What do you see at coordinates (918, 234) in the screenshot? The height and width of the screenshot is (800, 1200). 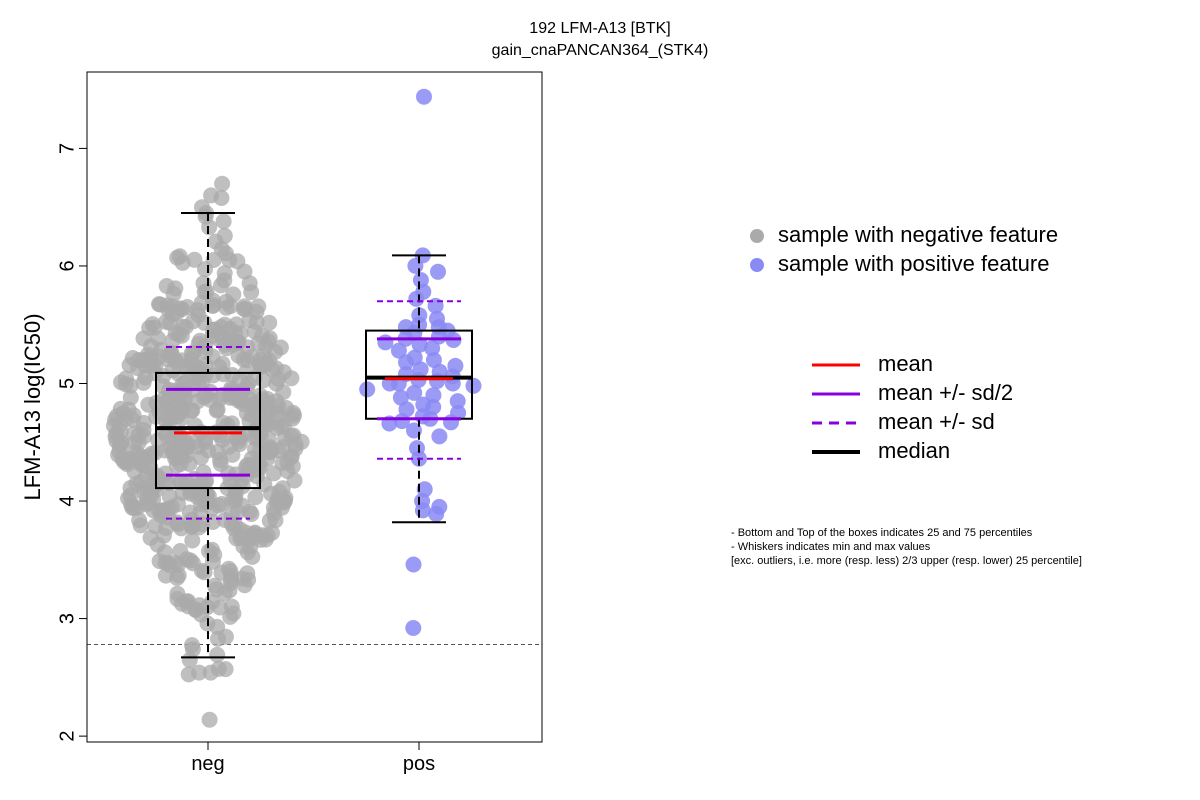 I see `legend-point-label: sample with negative feature` at bounding box center [918, 234].